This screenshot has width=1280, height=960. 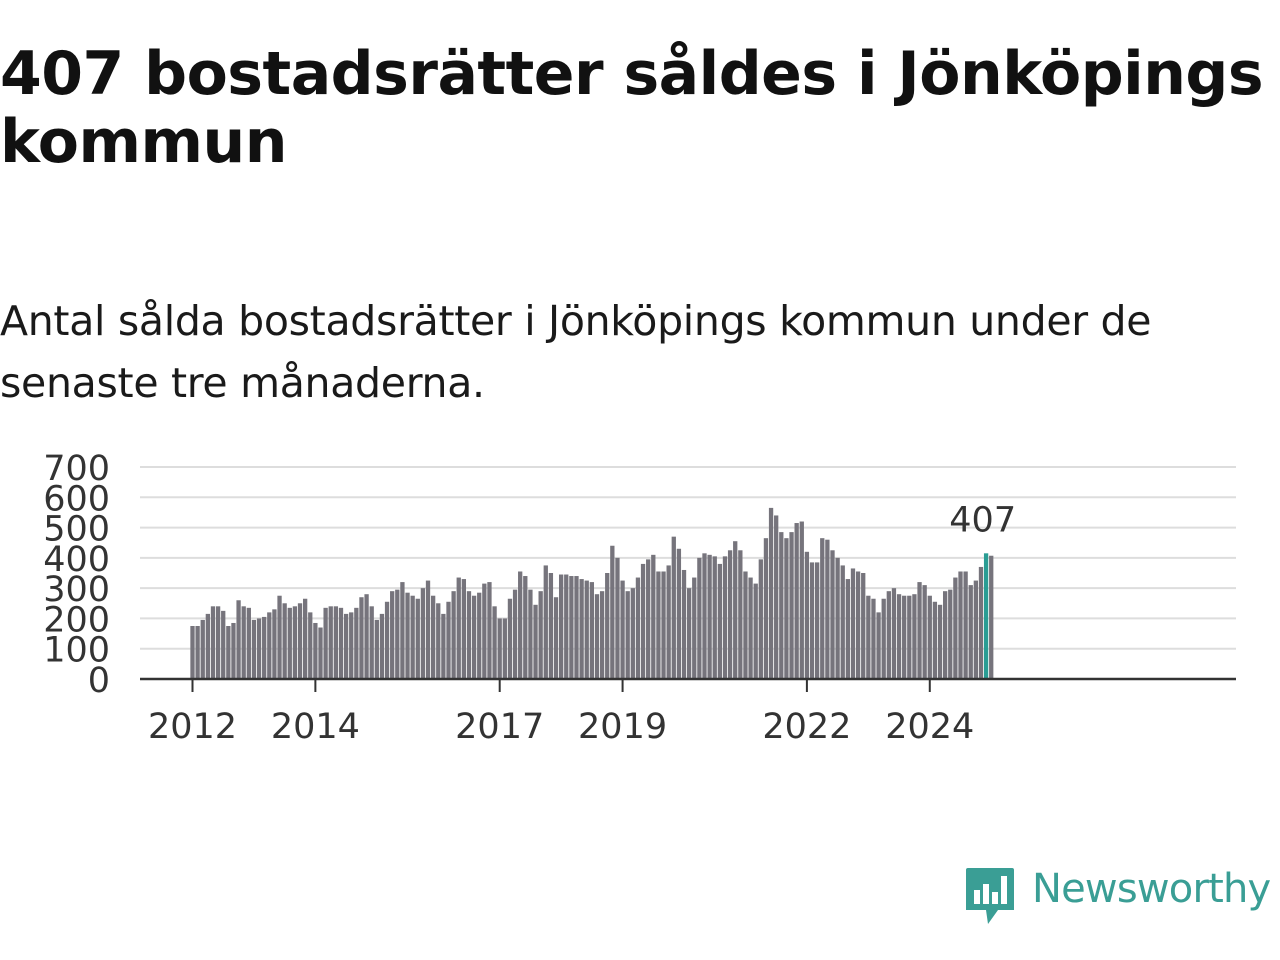 What do you see at coordinates (806, 727) in the screenshot?
I see `x-tick-label: 2022` at bounding box center [806, 727].